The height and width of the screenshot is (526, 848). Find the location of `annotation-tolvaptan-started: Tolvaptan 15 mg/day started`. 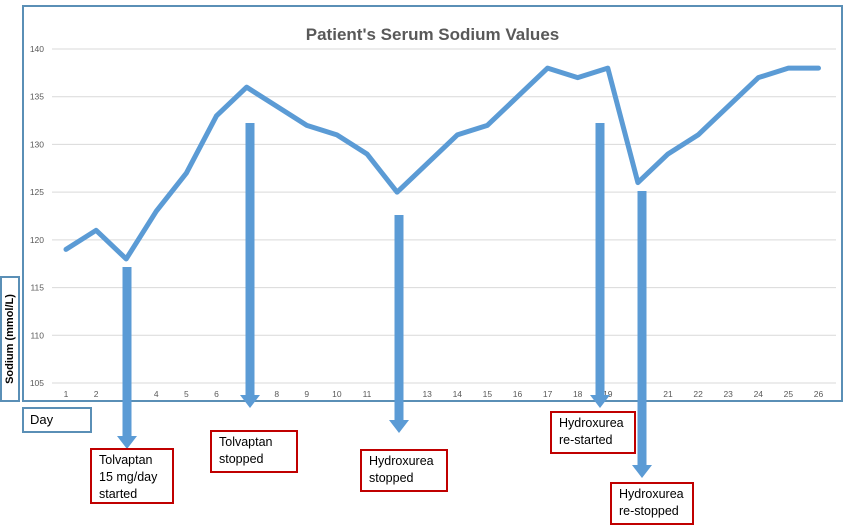

annotation-tolvaptan-started: Tolvaptan 15 mg/day started is located at coordinates (132, 476).